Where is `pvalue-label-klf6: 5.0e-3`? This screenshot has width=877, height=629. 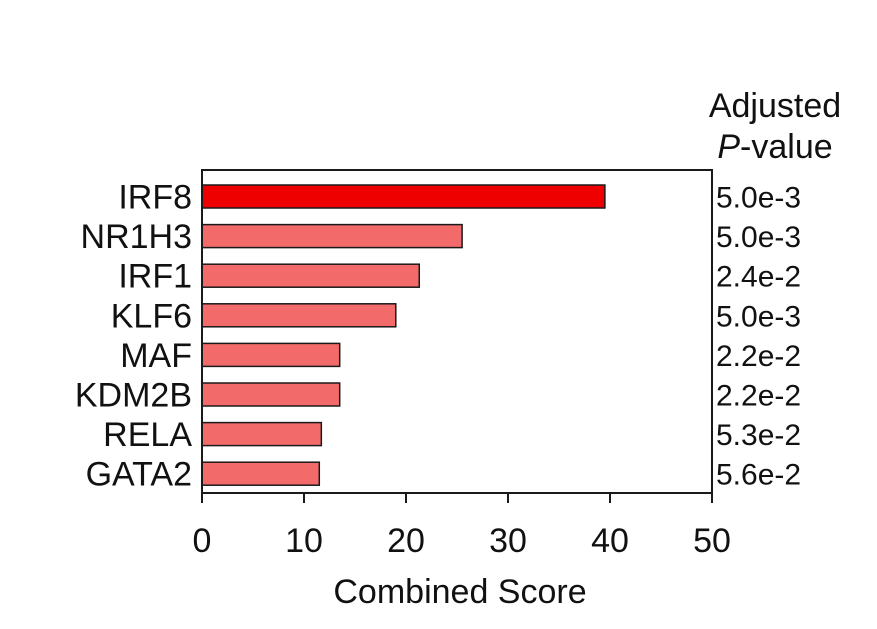
pvalue-label-klf6: 5.0e-3 is located at coordinates (758, 316).